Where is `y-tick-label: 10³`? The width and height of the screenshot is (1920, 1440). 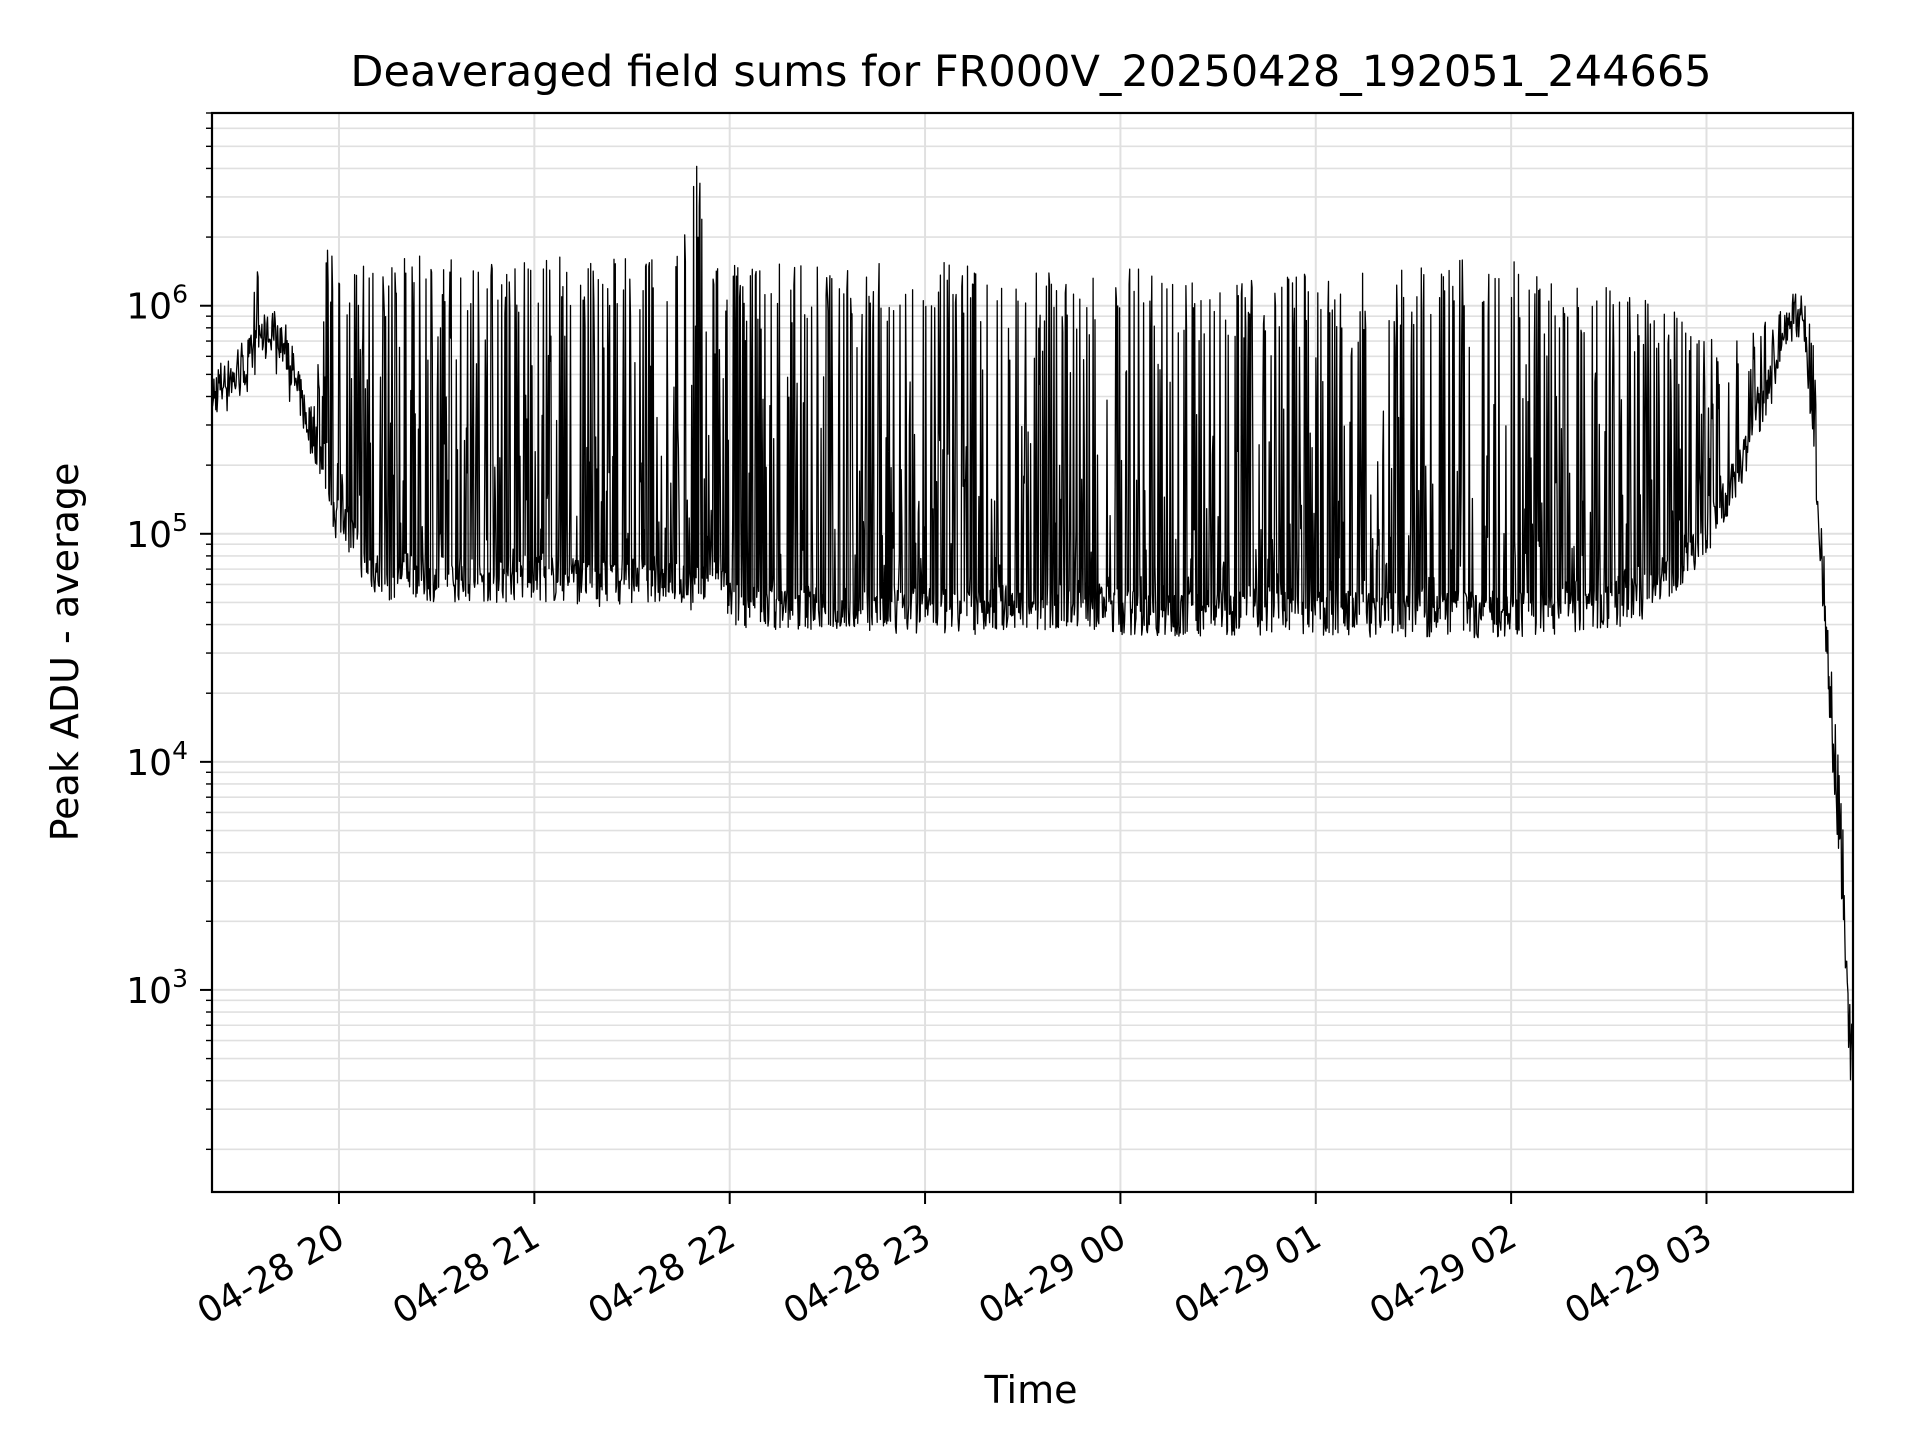 y-tick-label: 10³ is located at coordinates (157, 988).